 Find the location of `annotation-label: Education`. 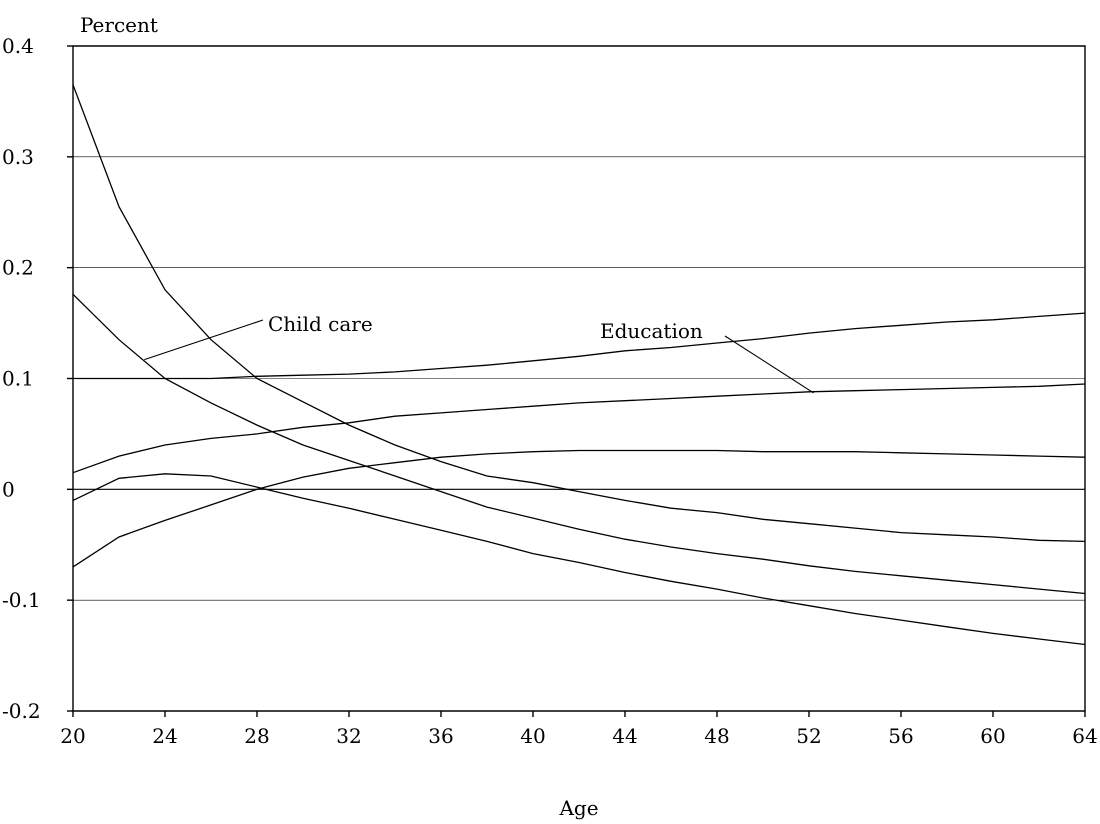

annotation-label: Education is located at coordinates (651, 331).